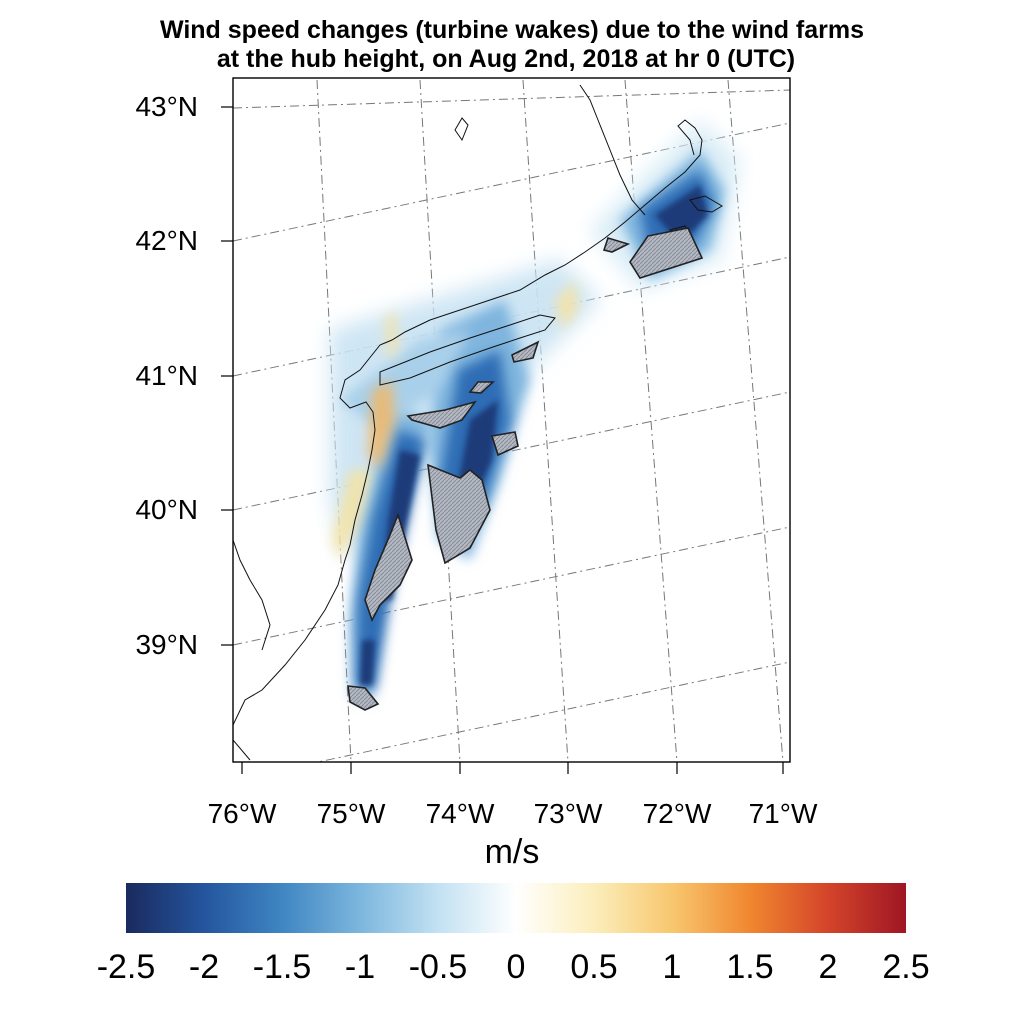 The height and width of the screenshot is (1024, 1024). I want to click on lon-label-72: 72°W, so click(677, 813).